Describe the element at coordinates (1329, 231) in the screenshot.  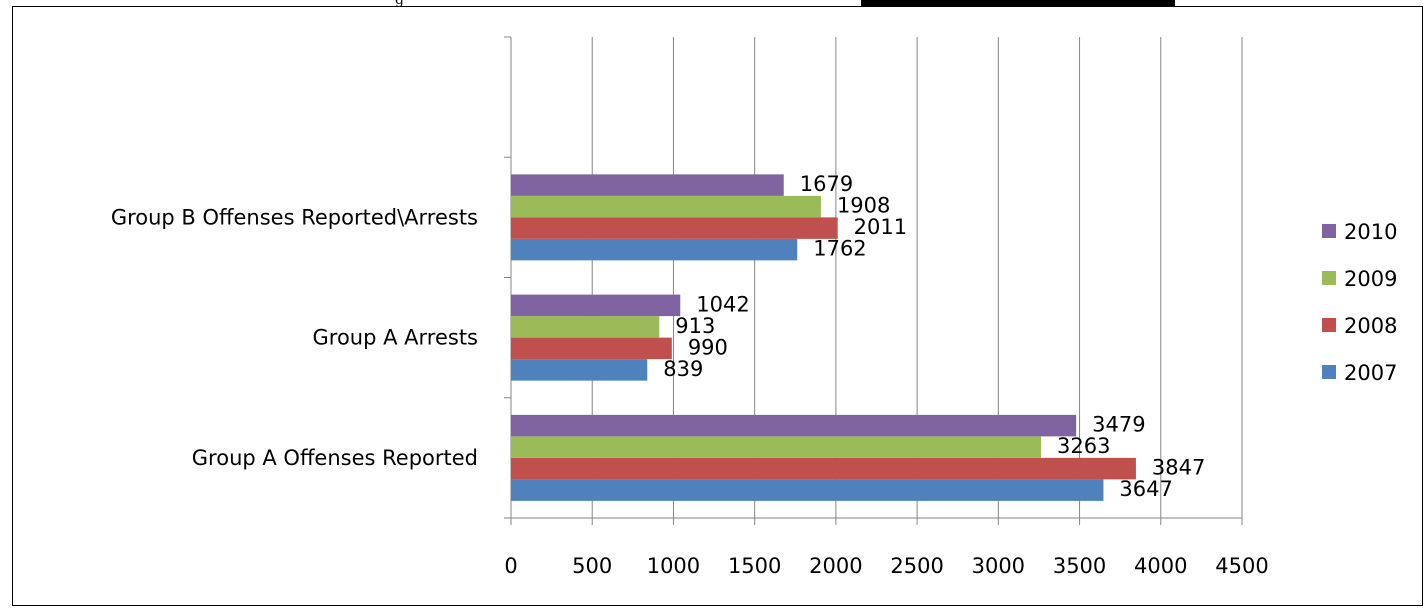
I see `legend-swatch-2010` at that location.